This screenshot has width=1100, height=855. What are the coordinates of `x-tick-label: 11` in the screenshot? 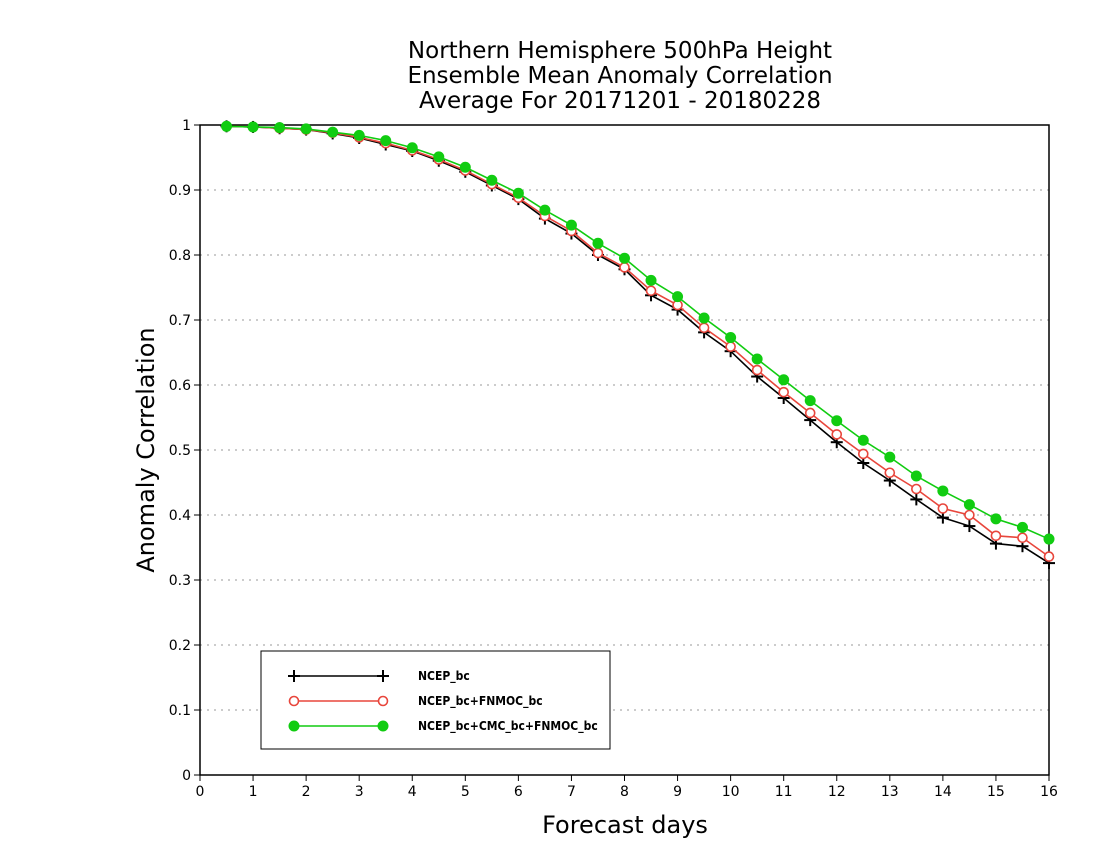 It's located at (784, 792).